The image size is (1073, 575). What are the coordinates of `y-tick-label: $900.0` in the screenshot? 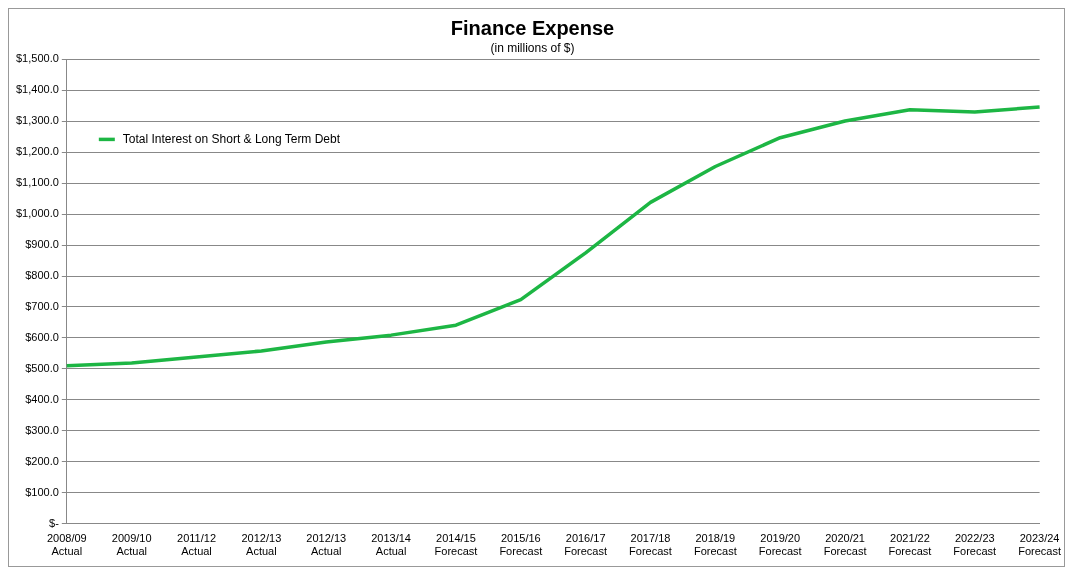 It's located at (42, 244).